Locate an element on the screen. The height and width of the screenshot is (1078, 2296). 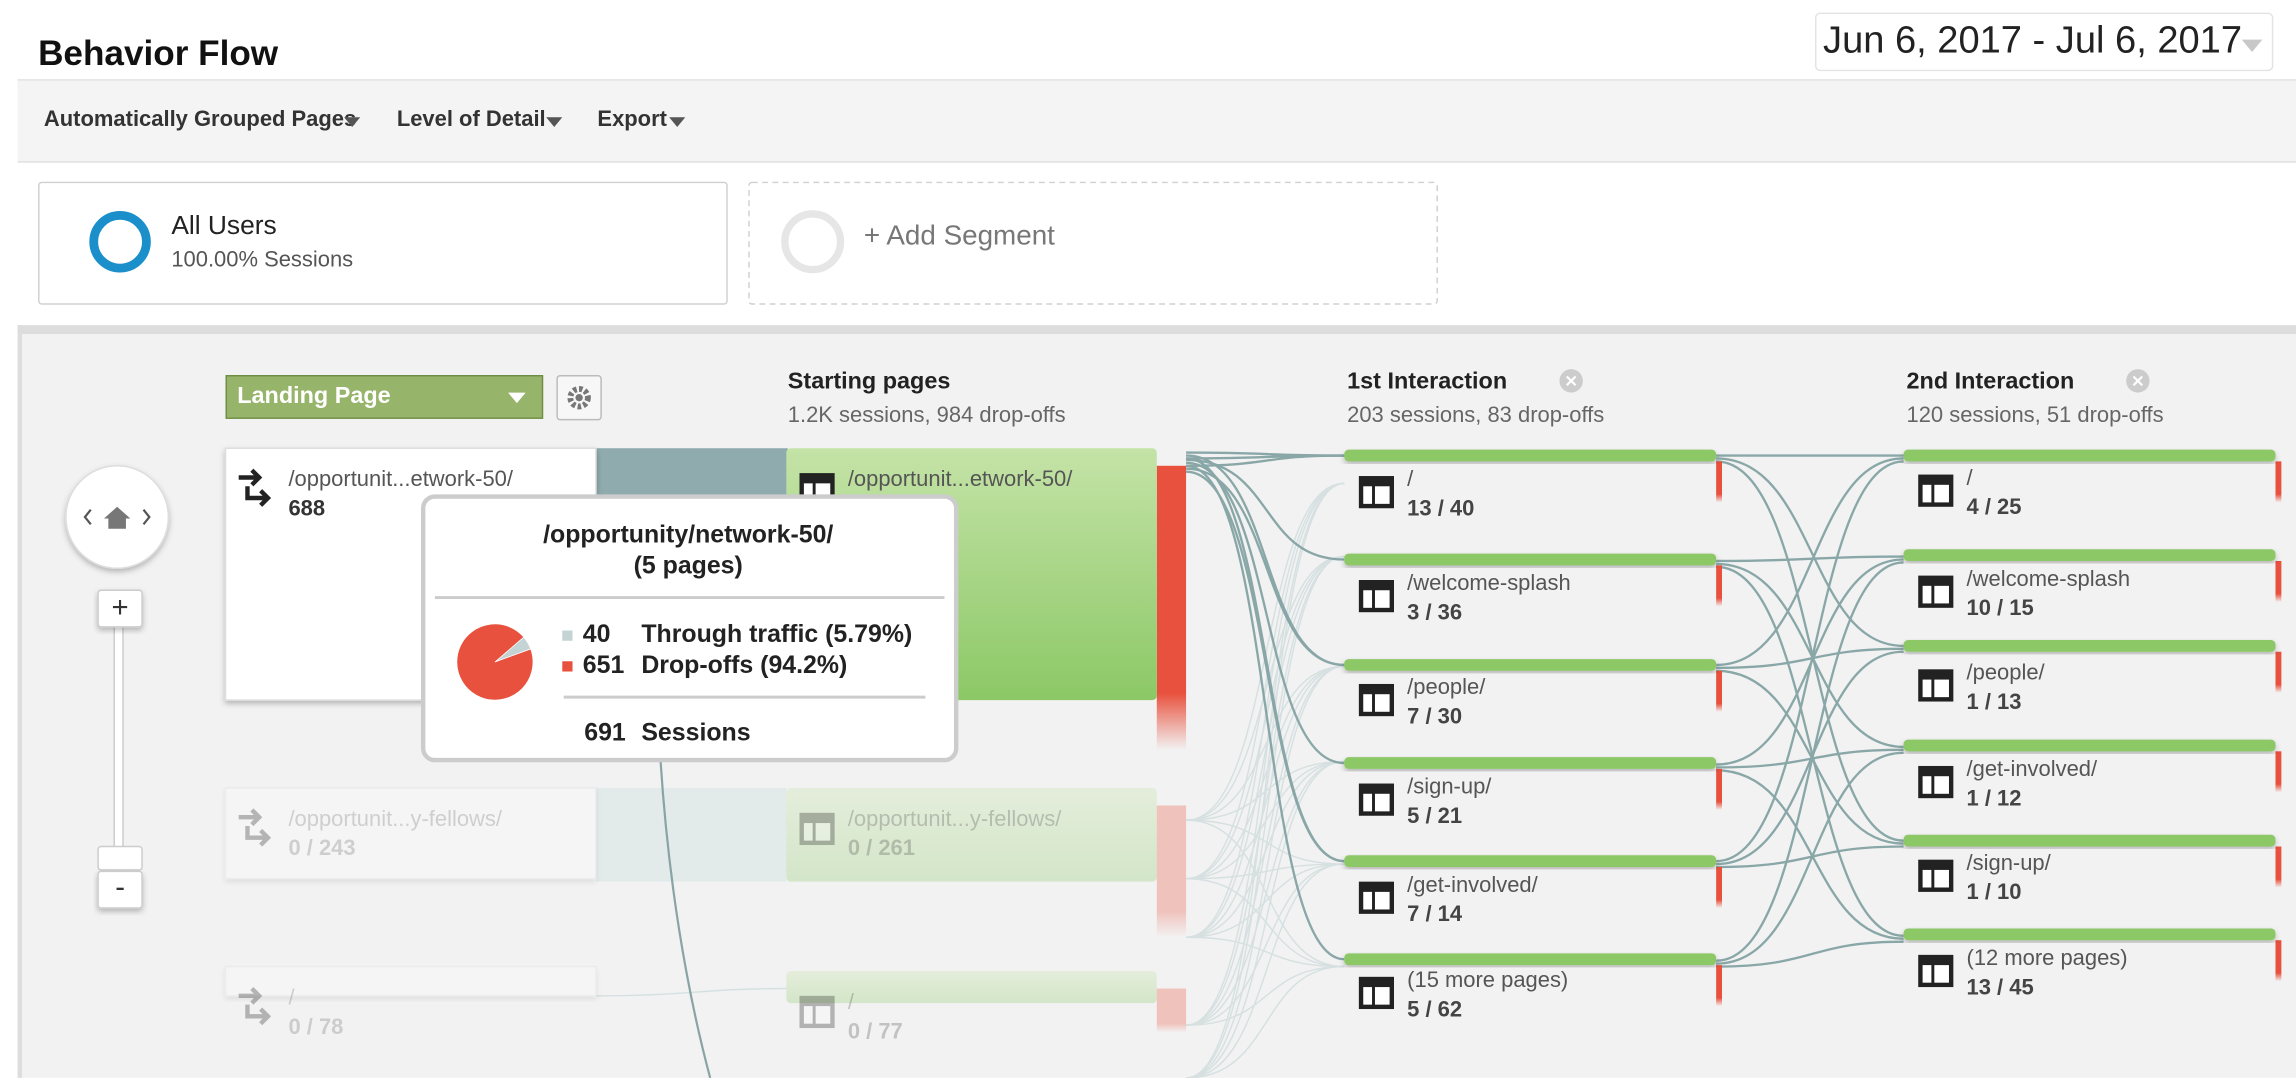
node-value: 4 / 25 is located at coordinates (1994, 506).